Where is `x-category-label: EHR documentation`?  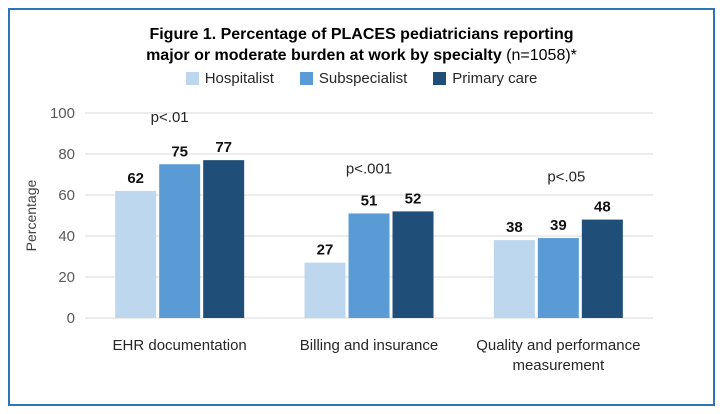 x-category-label: EHR documentation is located at coordinates (179, 345).